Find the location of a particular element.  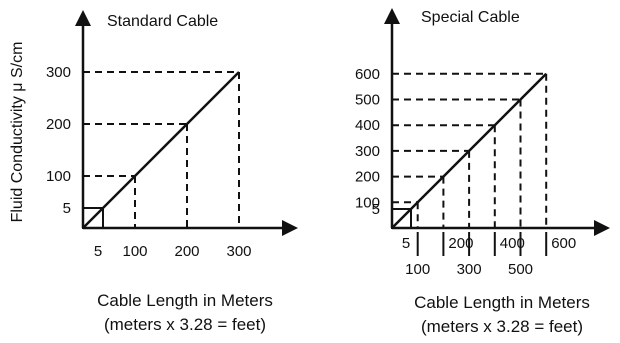

special-y-axis-arrow is located at coordinates (392, 16).